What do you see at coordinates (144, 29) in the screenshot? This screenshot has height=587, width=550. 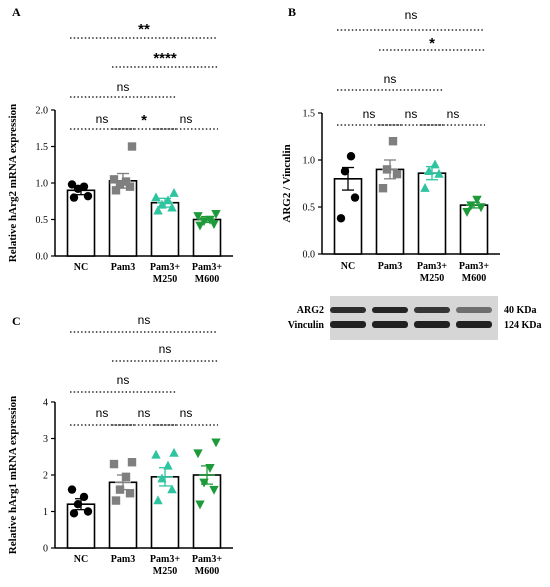 I see `significance-label: **` at bounding box center [144, 29].